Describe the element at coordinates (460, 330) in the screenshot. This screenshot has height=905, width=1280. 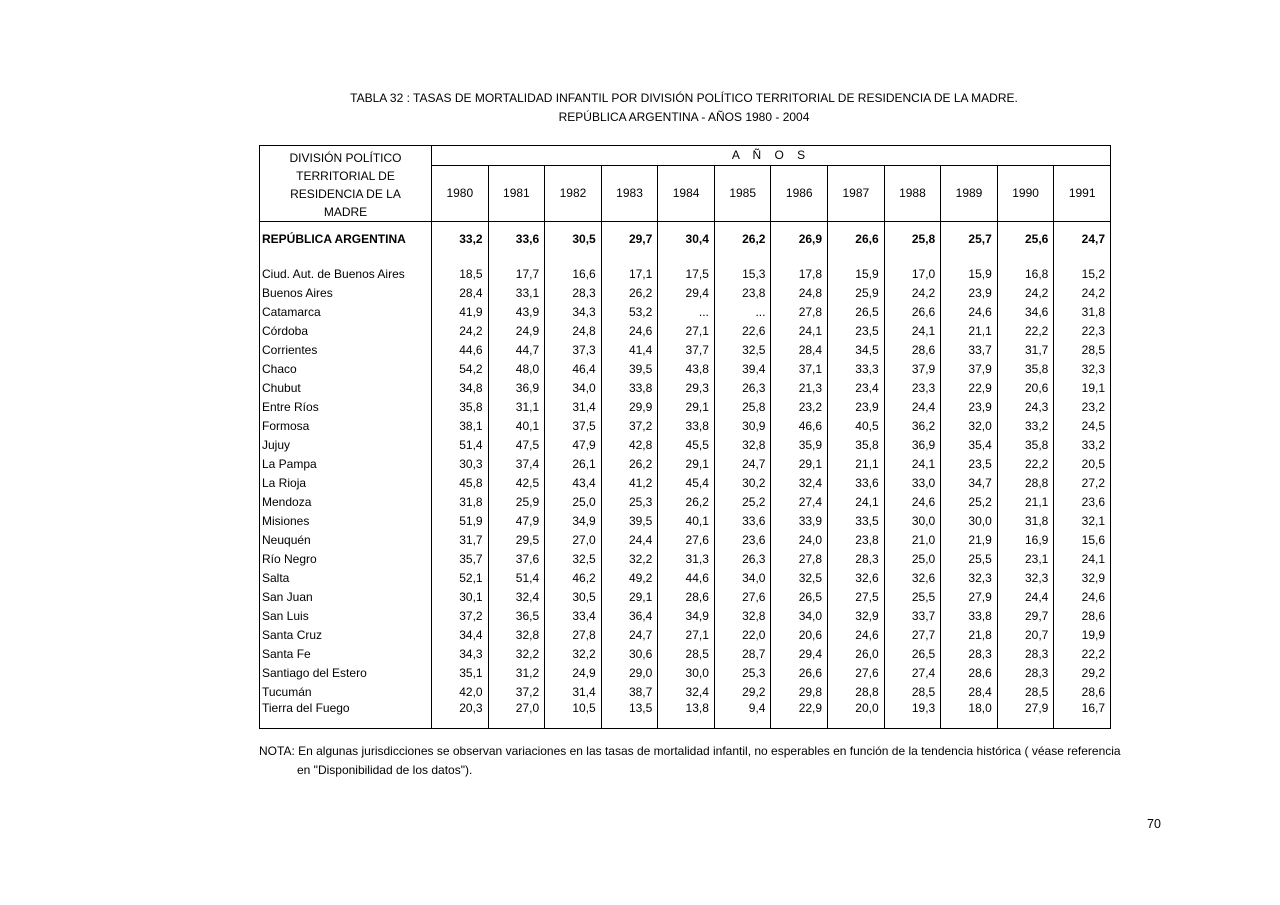
I see `value-cell: 24,2` at that location.